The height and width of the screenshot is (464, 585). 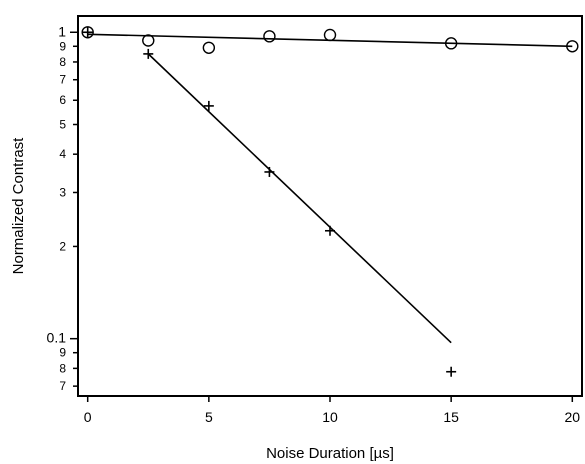 I want to click on y-tick-label: 4, so click(x=62, y=154).